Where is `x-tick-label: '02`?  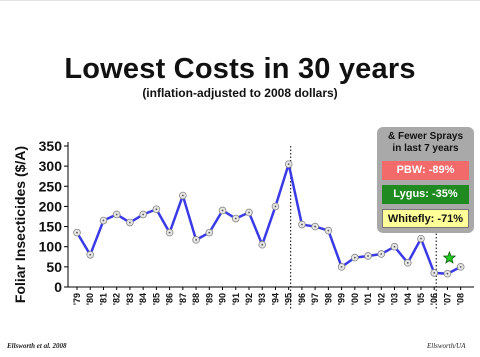
x-tick-label: '02 is located at coordinates (381, 299).